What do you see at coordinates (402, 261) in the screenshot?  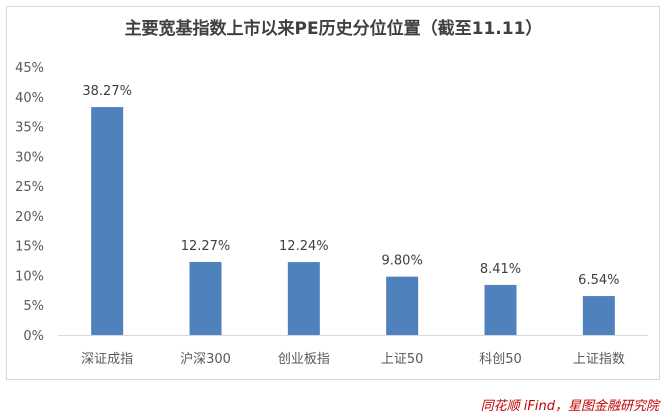 I see `data-label: 9.80%` at bounding box center [402, 261].